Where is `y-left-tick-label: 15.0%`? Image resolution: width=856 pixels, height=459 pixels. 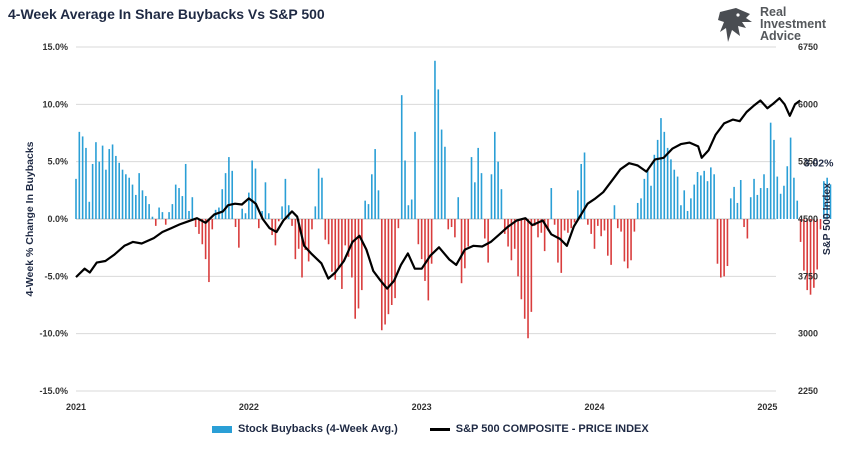 y-left-tick-label: 15.0% is located at coordinates (55, 47).